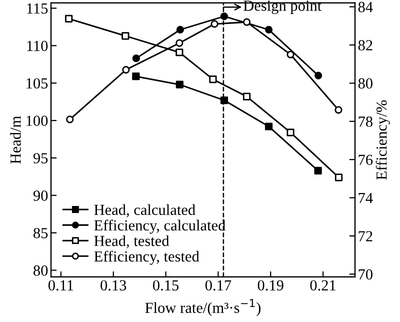 This screenshot has width=400, height=322. I want to click on legend-label: Efficiency, calculated, so click(160, 227).